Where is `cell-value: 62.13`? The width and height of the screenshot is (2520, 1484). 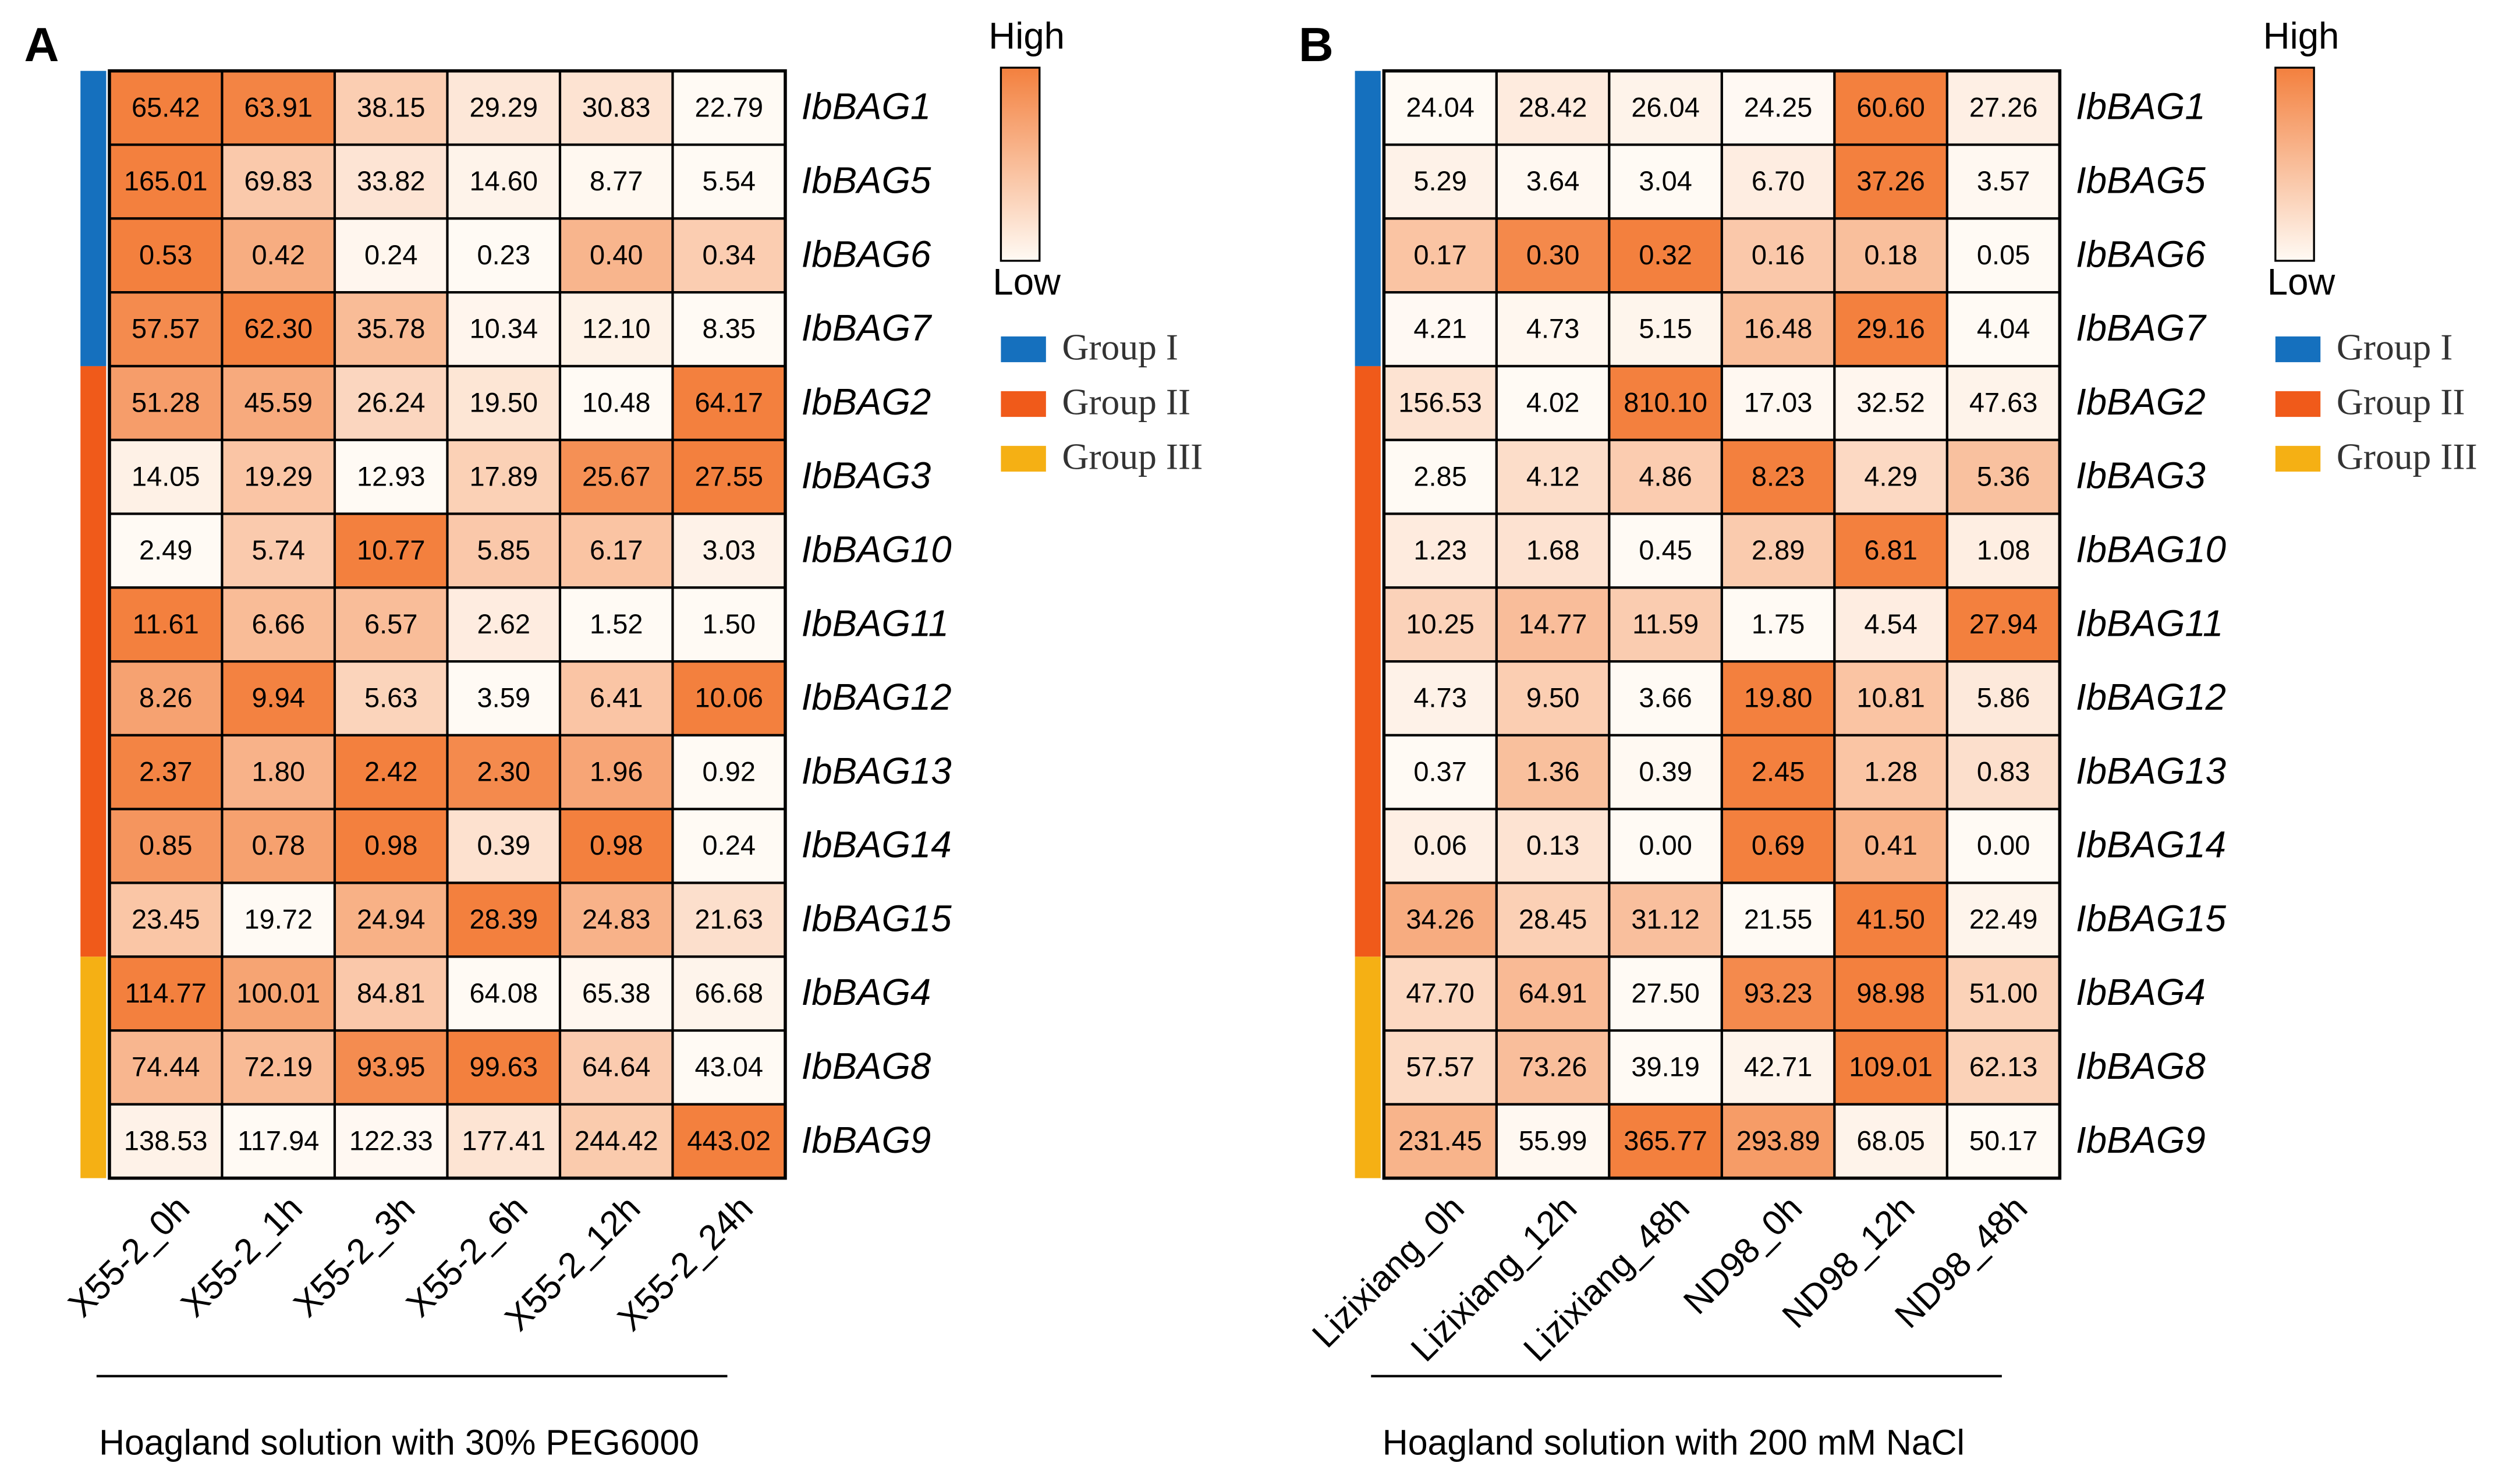 cell-value: 62.13 is located at coordinates (2003, 1066).